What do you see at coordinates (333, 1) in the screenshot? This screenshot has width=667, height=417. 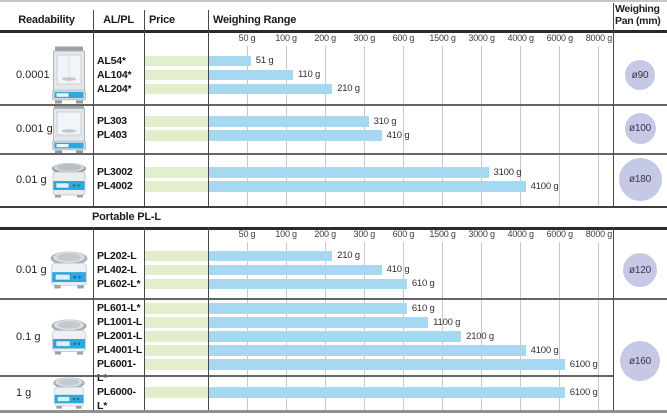 I see `page-top-edge` at bounding box center [333, 1].